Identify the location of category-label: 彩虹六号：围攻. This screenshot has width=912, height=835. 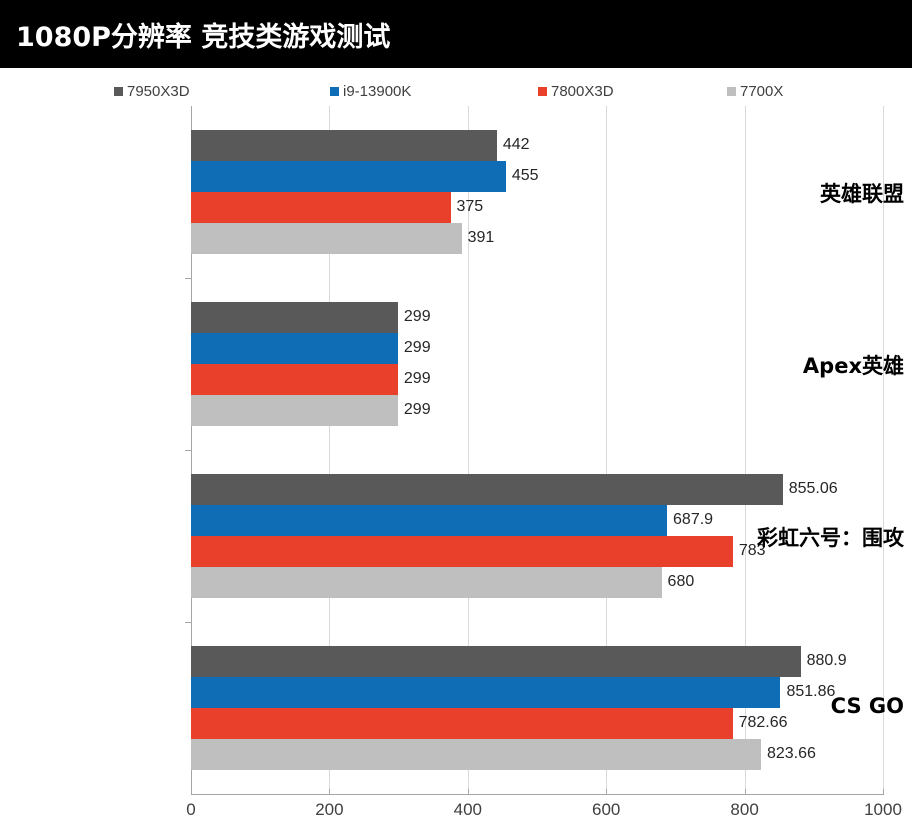
(830, 538).